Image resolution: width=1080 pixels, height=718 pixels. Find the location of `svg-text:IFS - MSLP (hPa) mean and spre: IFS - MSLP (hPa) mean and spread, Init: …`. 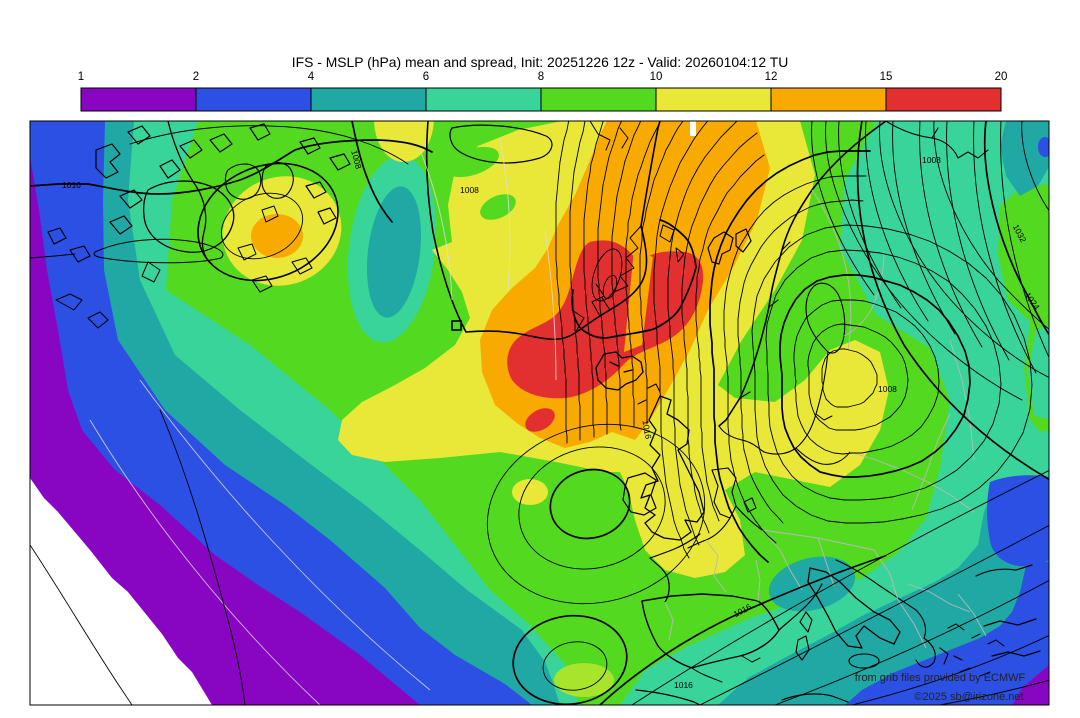

svg-text:IFS - MSLP (hPa) mean and spre: IFS - MSLP (hPa) mean and spread, Init: … is located at coordinates (540, 62).